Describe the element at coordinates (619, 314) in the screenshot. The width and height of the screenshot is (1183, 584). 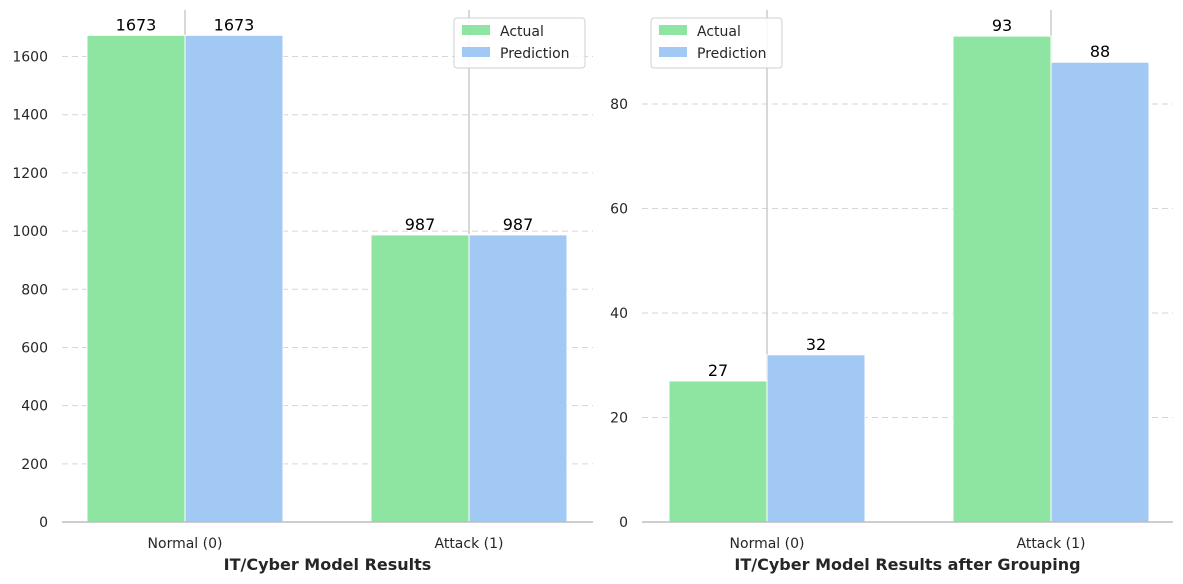
I see `y-tick-label: 40` at that location.